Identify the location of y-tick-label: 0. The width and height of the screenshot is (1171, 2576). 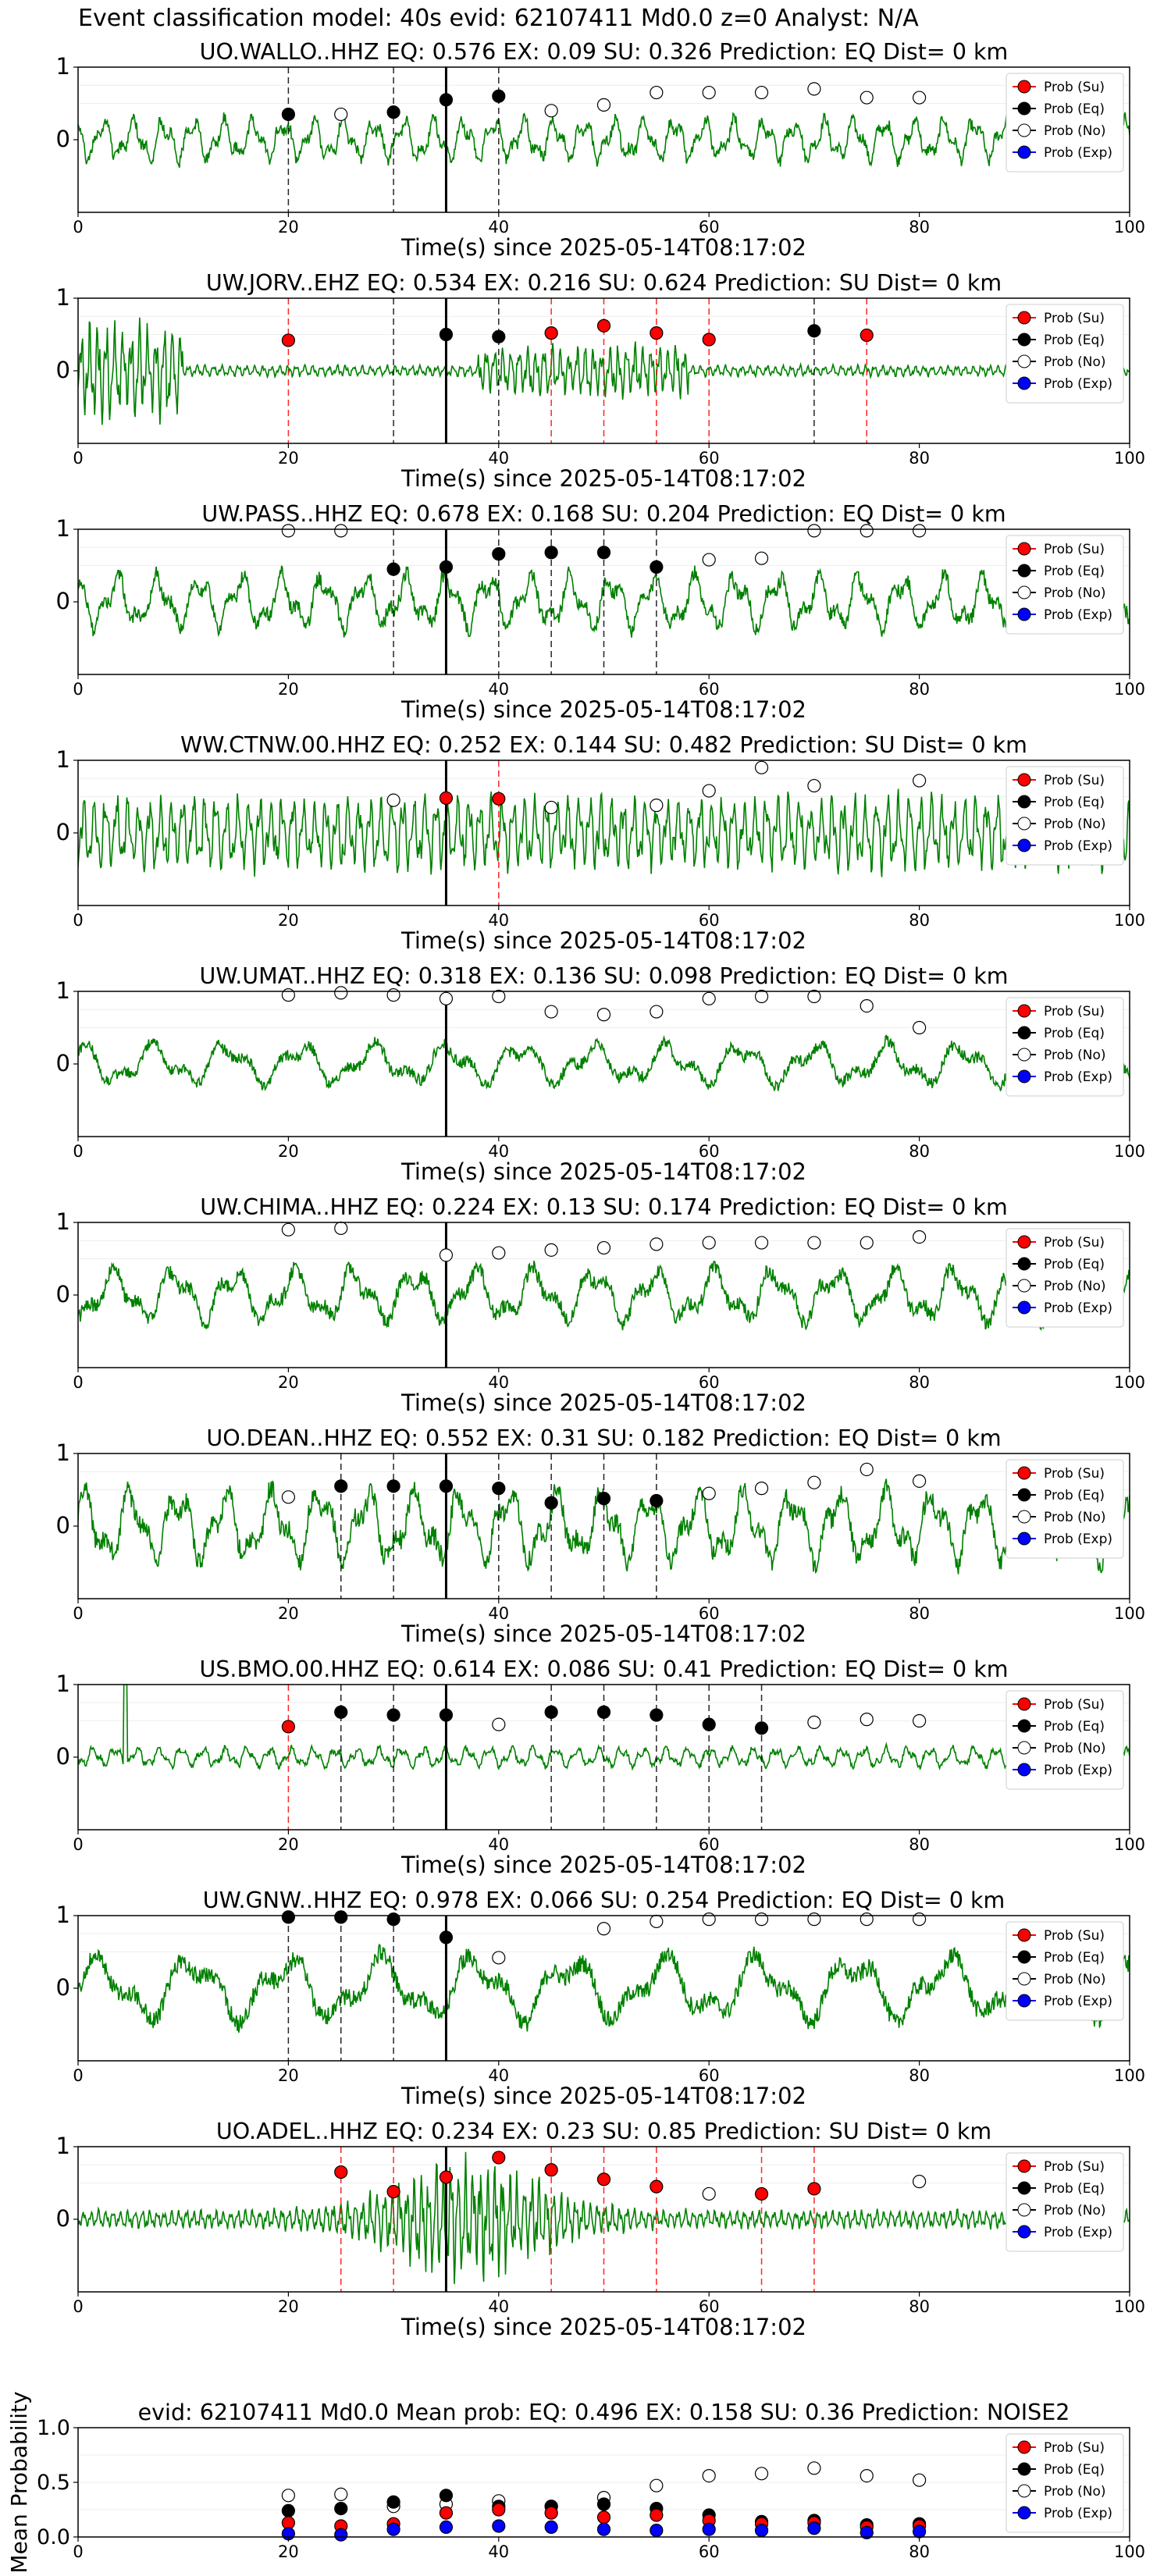
(63, 370).